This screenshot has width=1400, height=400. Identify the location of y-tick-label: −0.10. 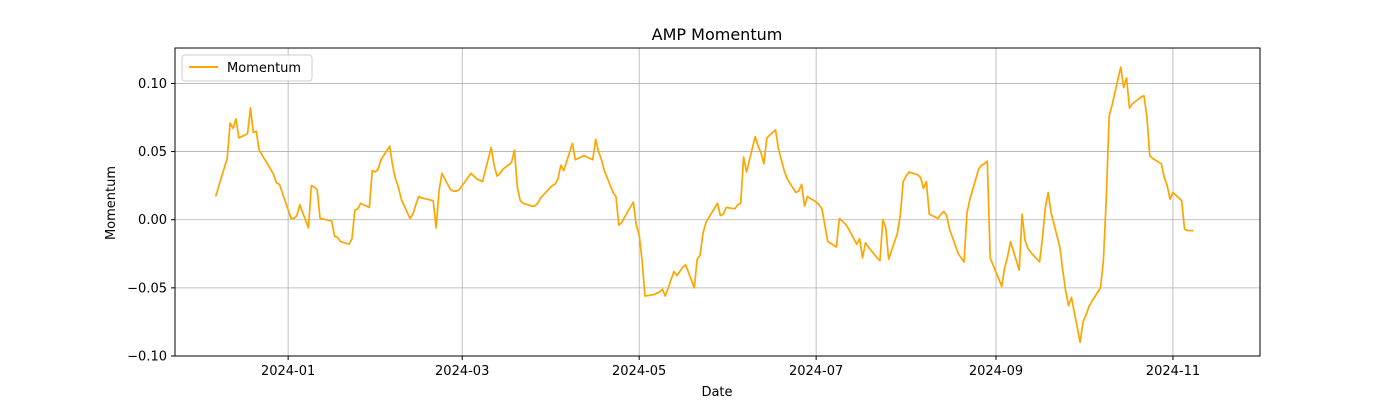
(147, 357).